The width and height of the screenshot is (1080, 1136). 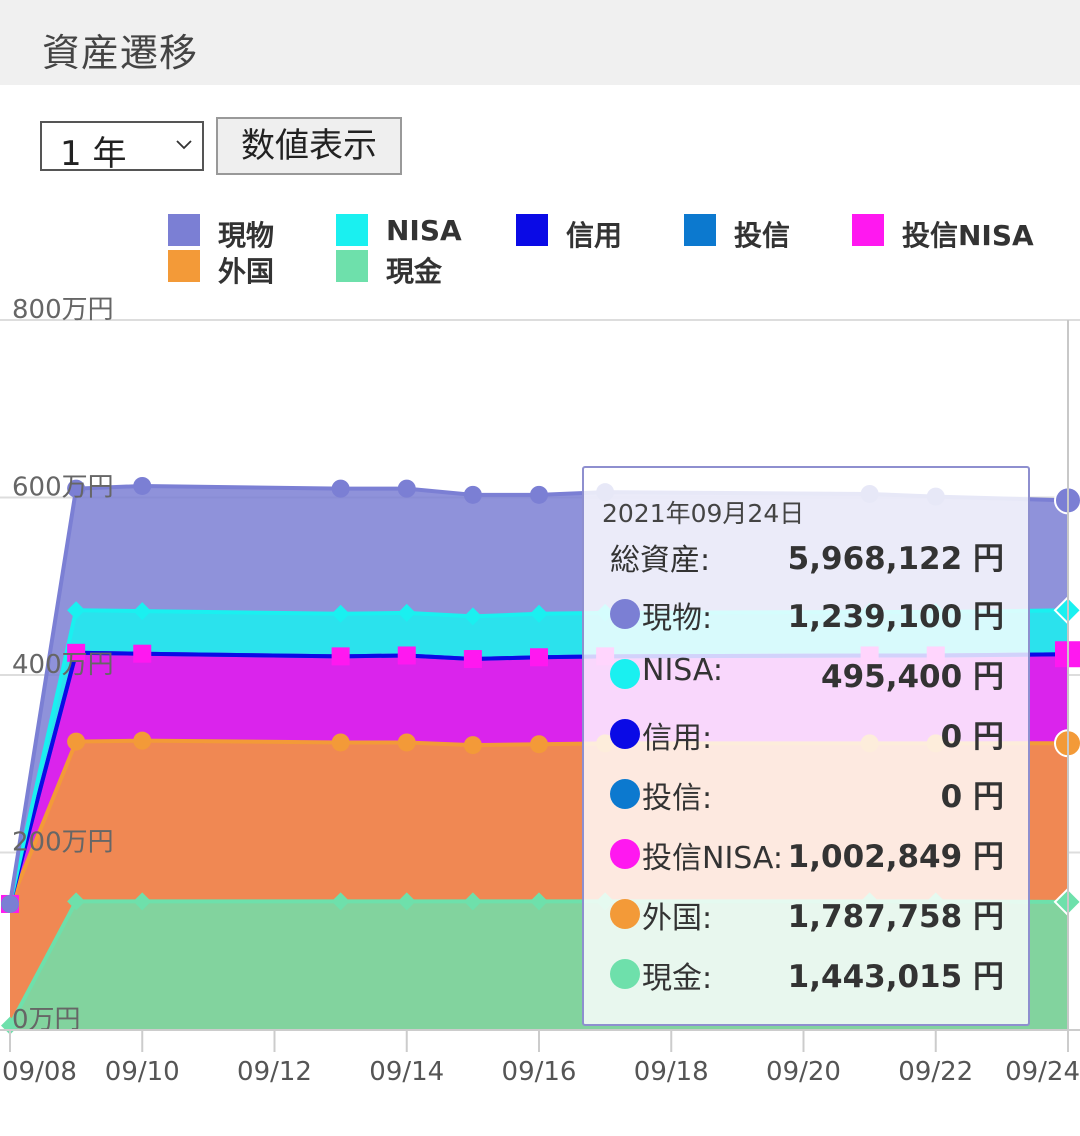 I want to click on x-tick-label: 09/12, so click(x=274, y=1072).